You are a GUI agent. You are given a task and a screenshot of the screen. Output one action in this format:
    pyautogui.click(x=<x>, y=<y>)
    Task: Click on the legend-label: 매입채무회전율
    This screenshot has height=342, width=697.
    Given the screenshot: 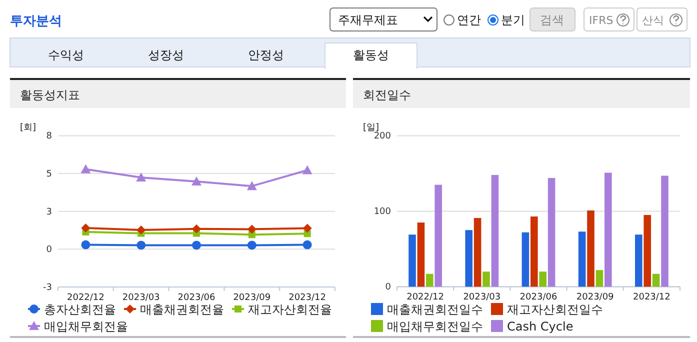 What is the action you would take?
    pyautogui.click(x=86, y=327)
    